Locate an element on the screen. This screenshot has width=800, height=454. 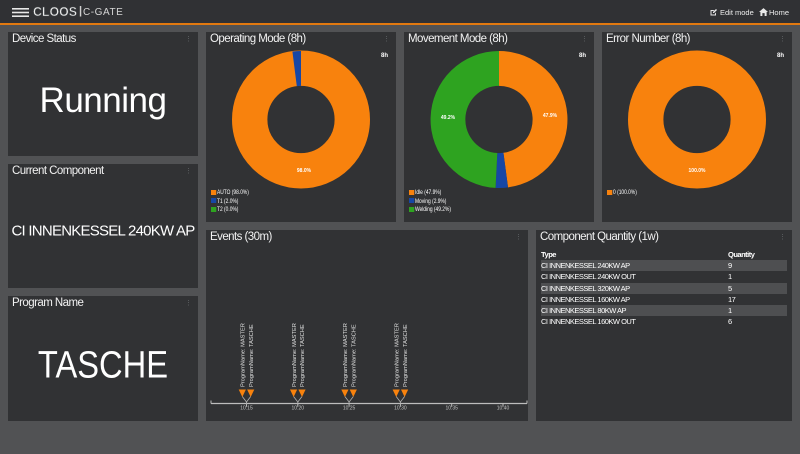
svg-text: 10:35 is located at coordinates (451, 409).